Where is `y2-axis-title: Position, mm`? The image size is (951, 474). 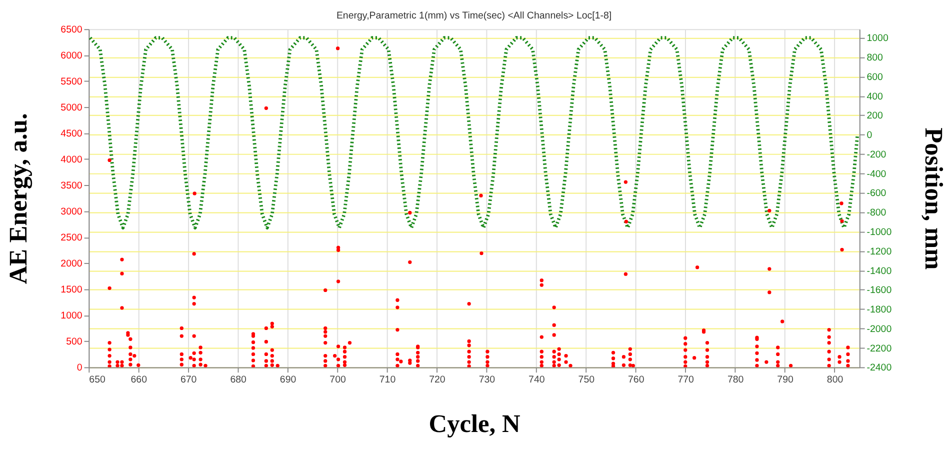 y2-axis-title: Position, mm is located at coordinates (934, 199).